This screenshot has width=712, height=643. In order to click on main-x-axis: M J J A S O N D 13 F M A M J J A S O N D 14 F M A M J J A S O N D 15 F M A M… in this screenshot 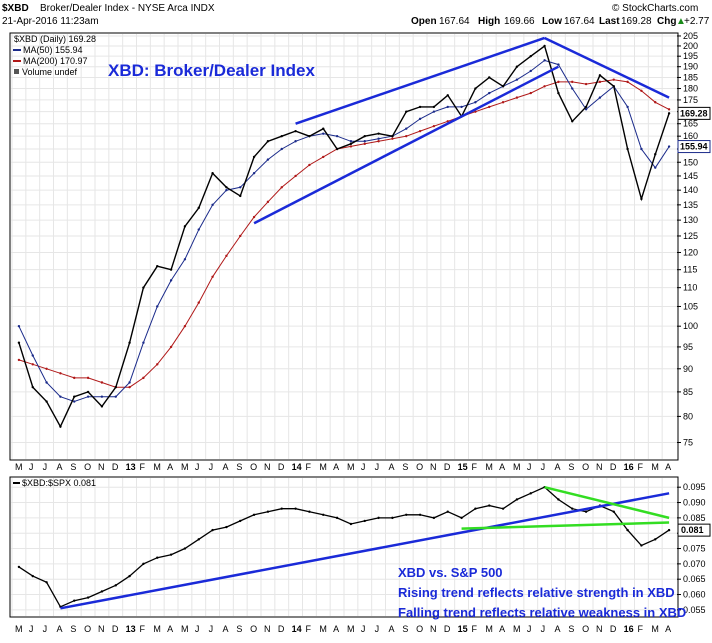, I will do `click(343, 467)`.